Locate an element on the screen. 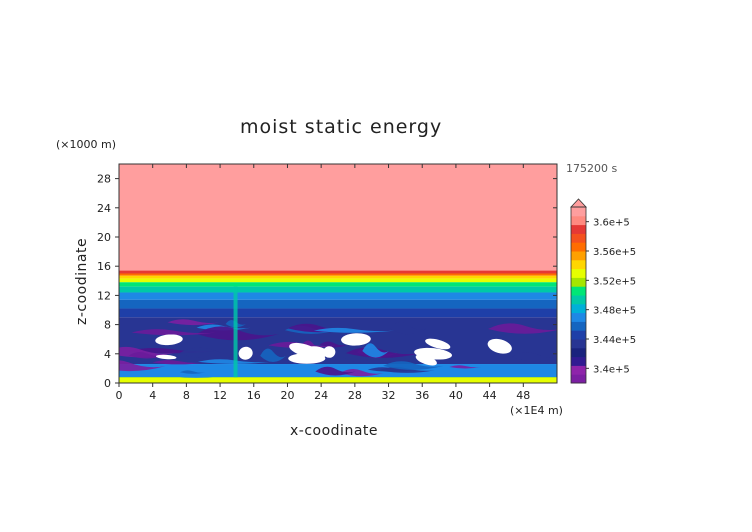  surface-layer is located at coordinates (338, 380).